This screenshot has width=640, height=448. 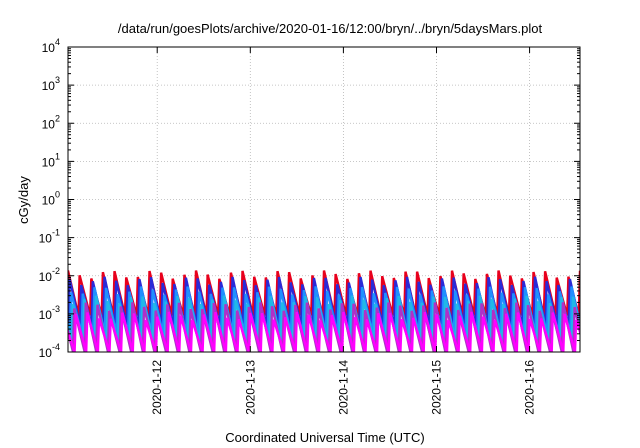 What do you see at coordinates (49, 351) in the screenshot?
I see `y-tick-label: 10⁻⁴` at bounding box center [49, 351].